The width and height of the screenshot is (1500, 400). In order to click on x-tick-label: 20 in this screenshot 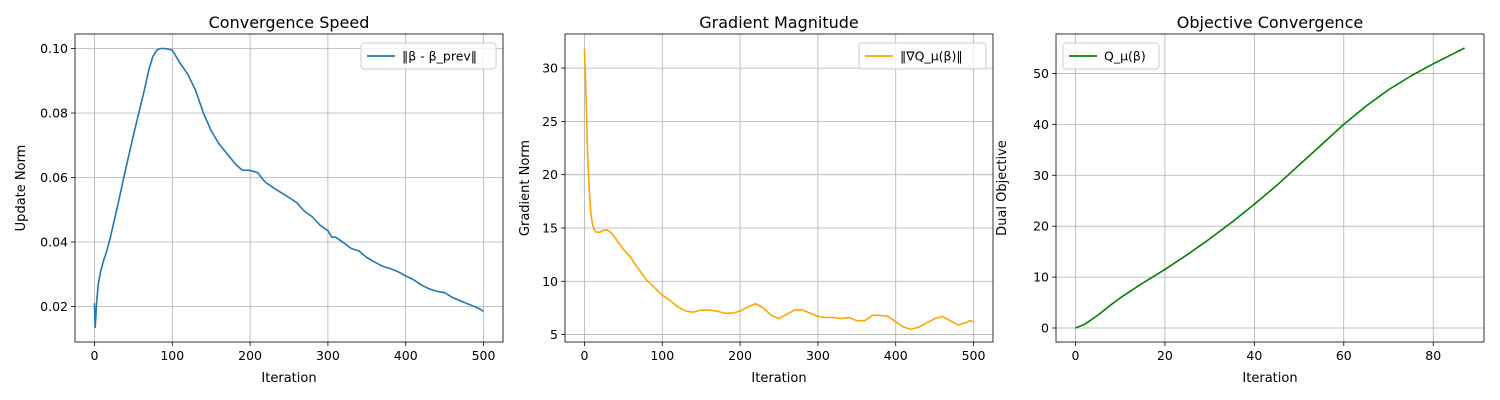, I will do `click(1165, 355)`.